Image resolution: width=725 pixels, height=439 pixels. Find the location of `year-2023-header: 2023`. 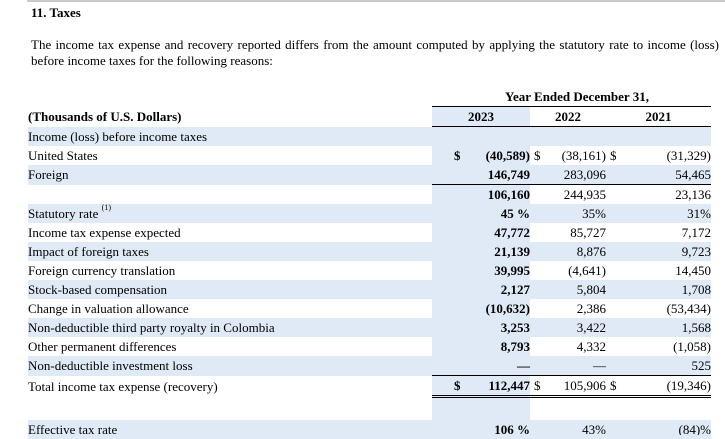

year-2023-header: 2023 is located at coordinates (481, 116).